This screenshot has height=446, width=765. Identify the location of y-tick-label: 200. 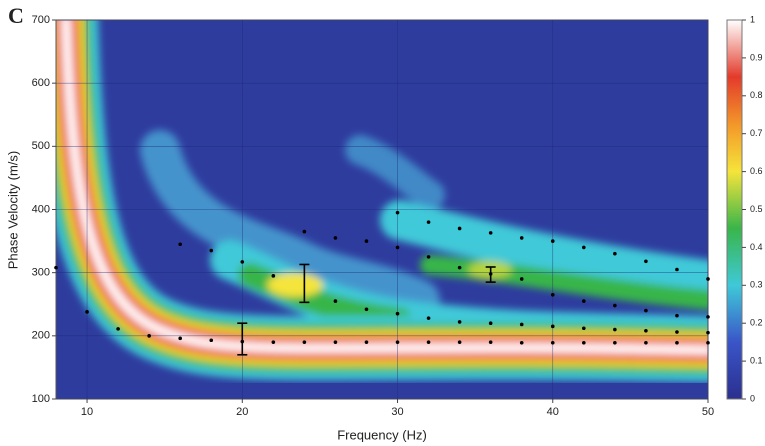
(41, 336).